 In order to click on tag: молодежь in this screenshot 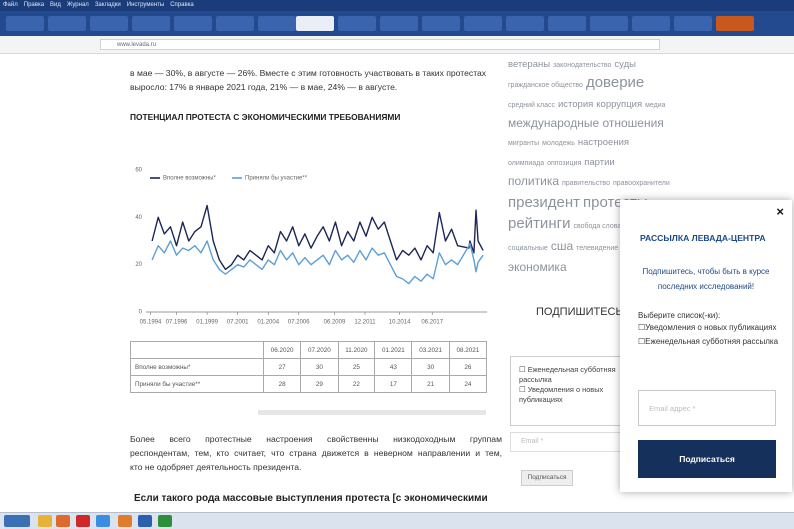, I will do `click(558, 143)`.